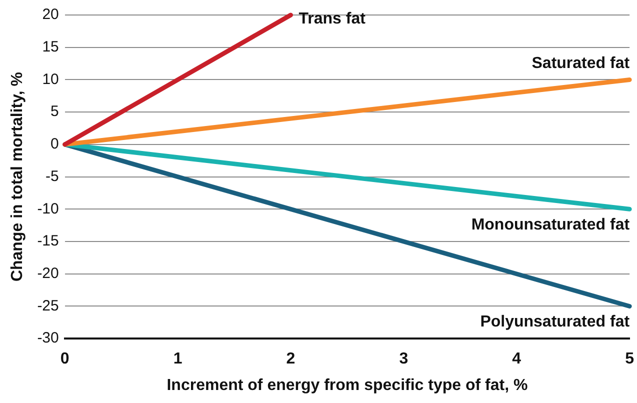 This screenshot has width=637, height=403. I want to click on series-label: Monounsaturated fat, so click(550, 225).